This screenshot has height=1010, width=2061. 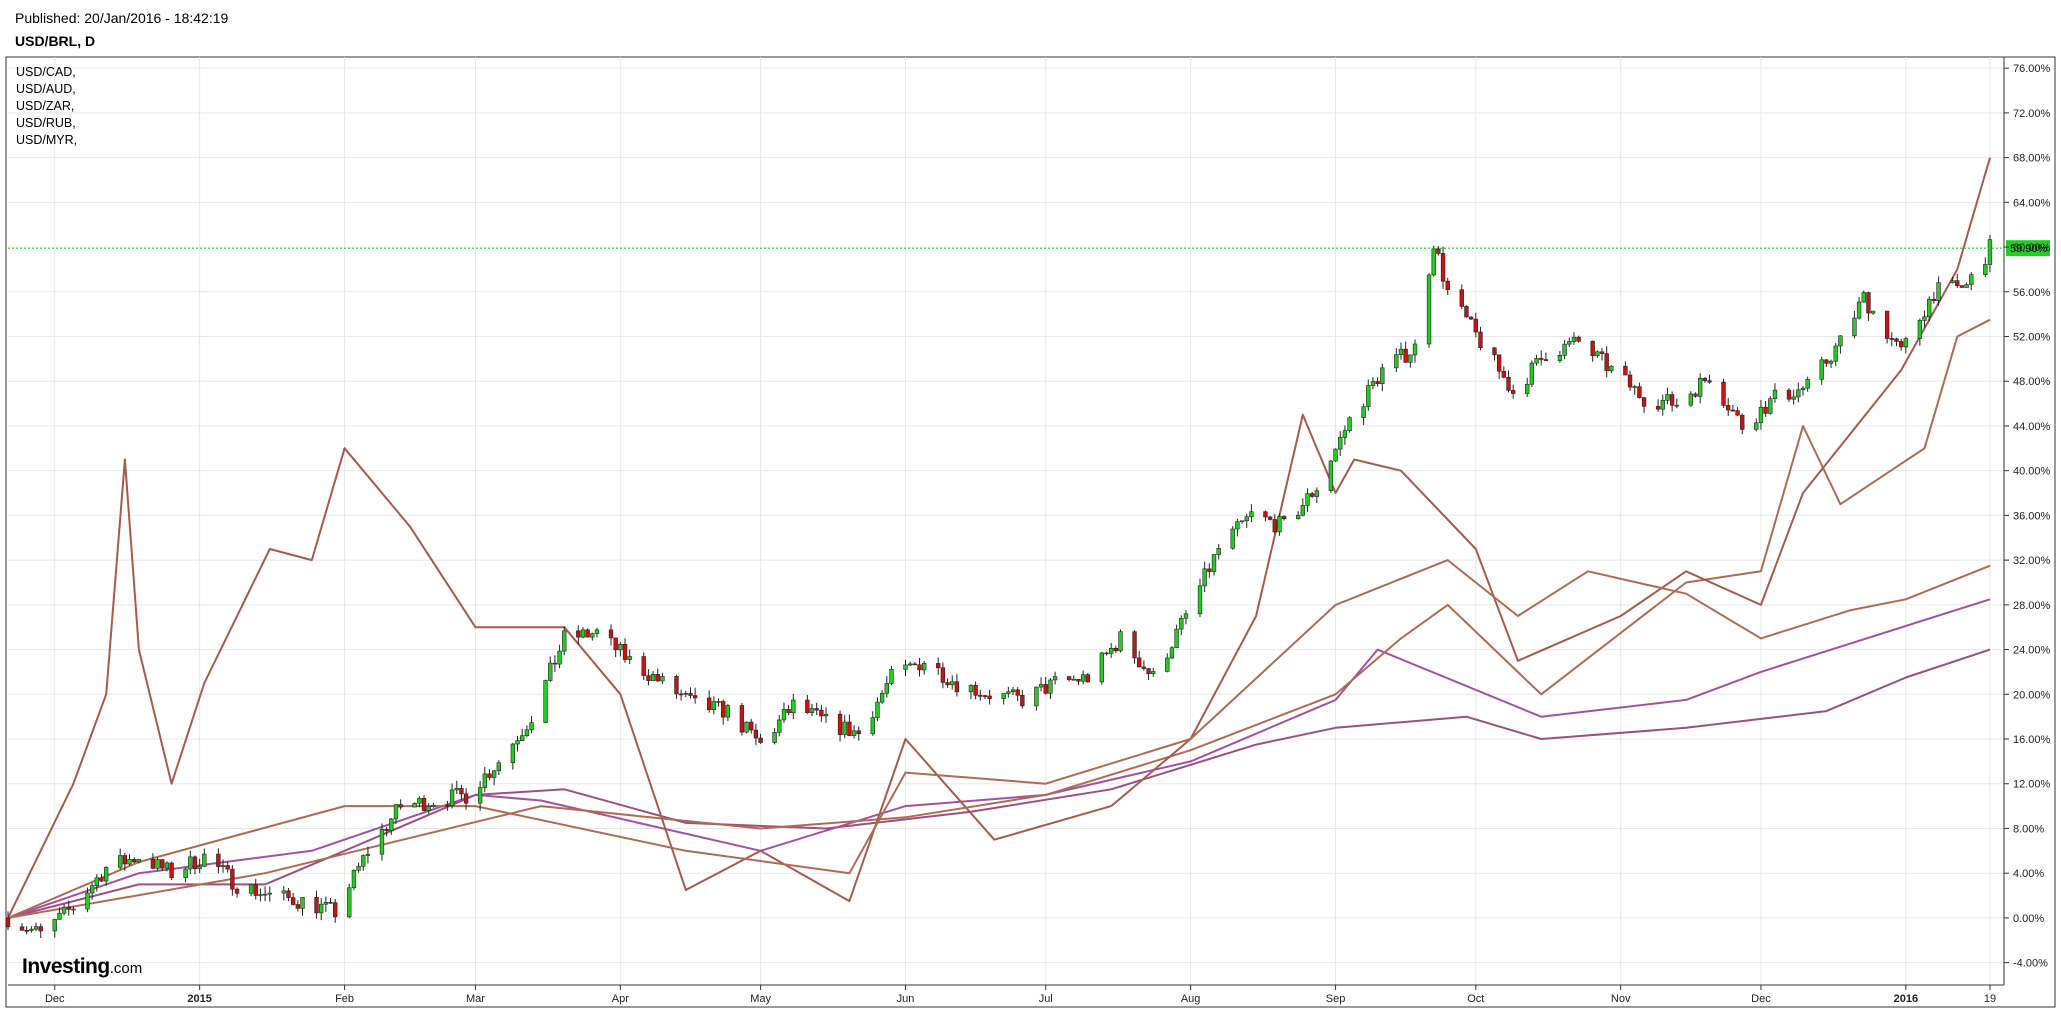 I want to click on legend-item-usd-zar: USD/ZAR,, so click(x=45, y=106).